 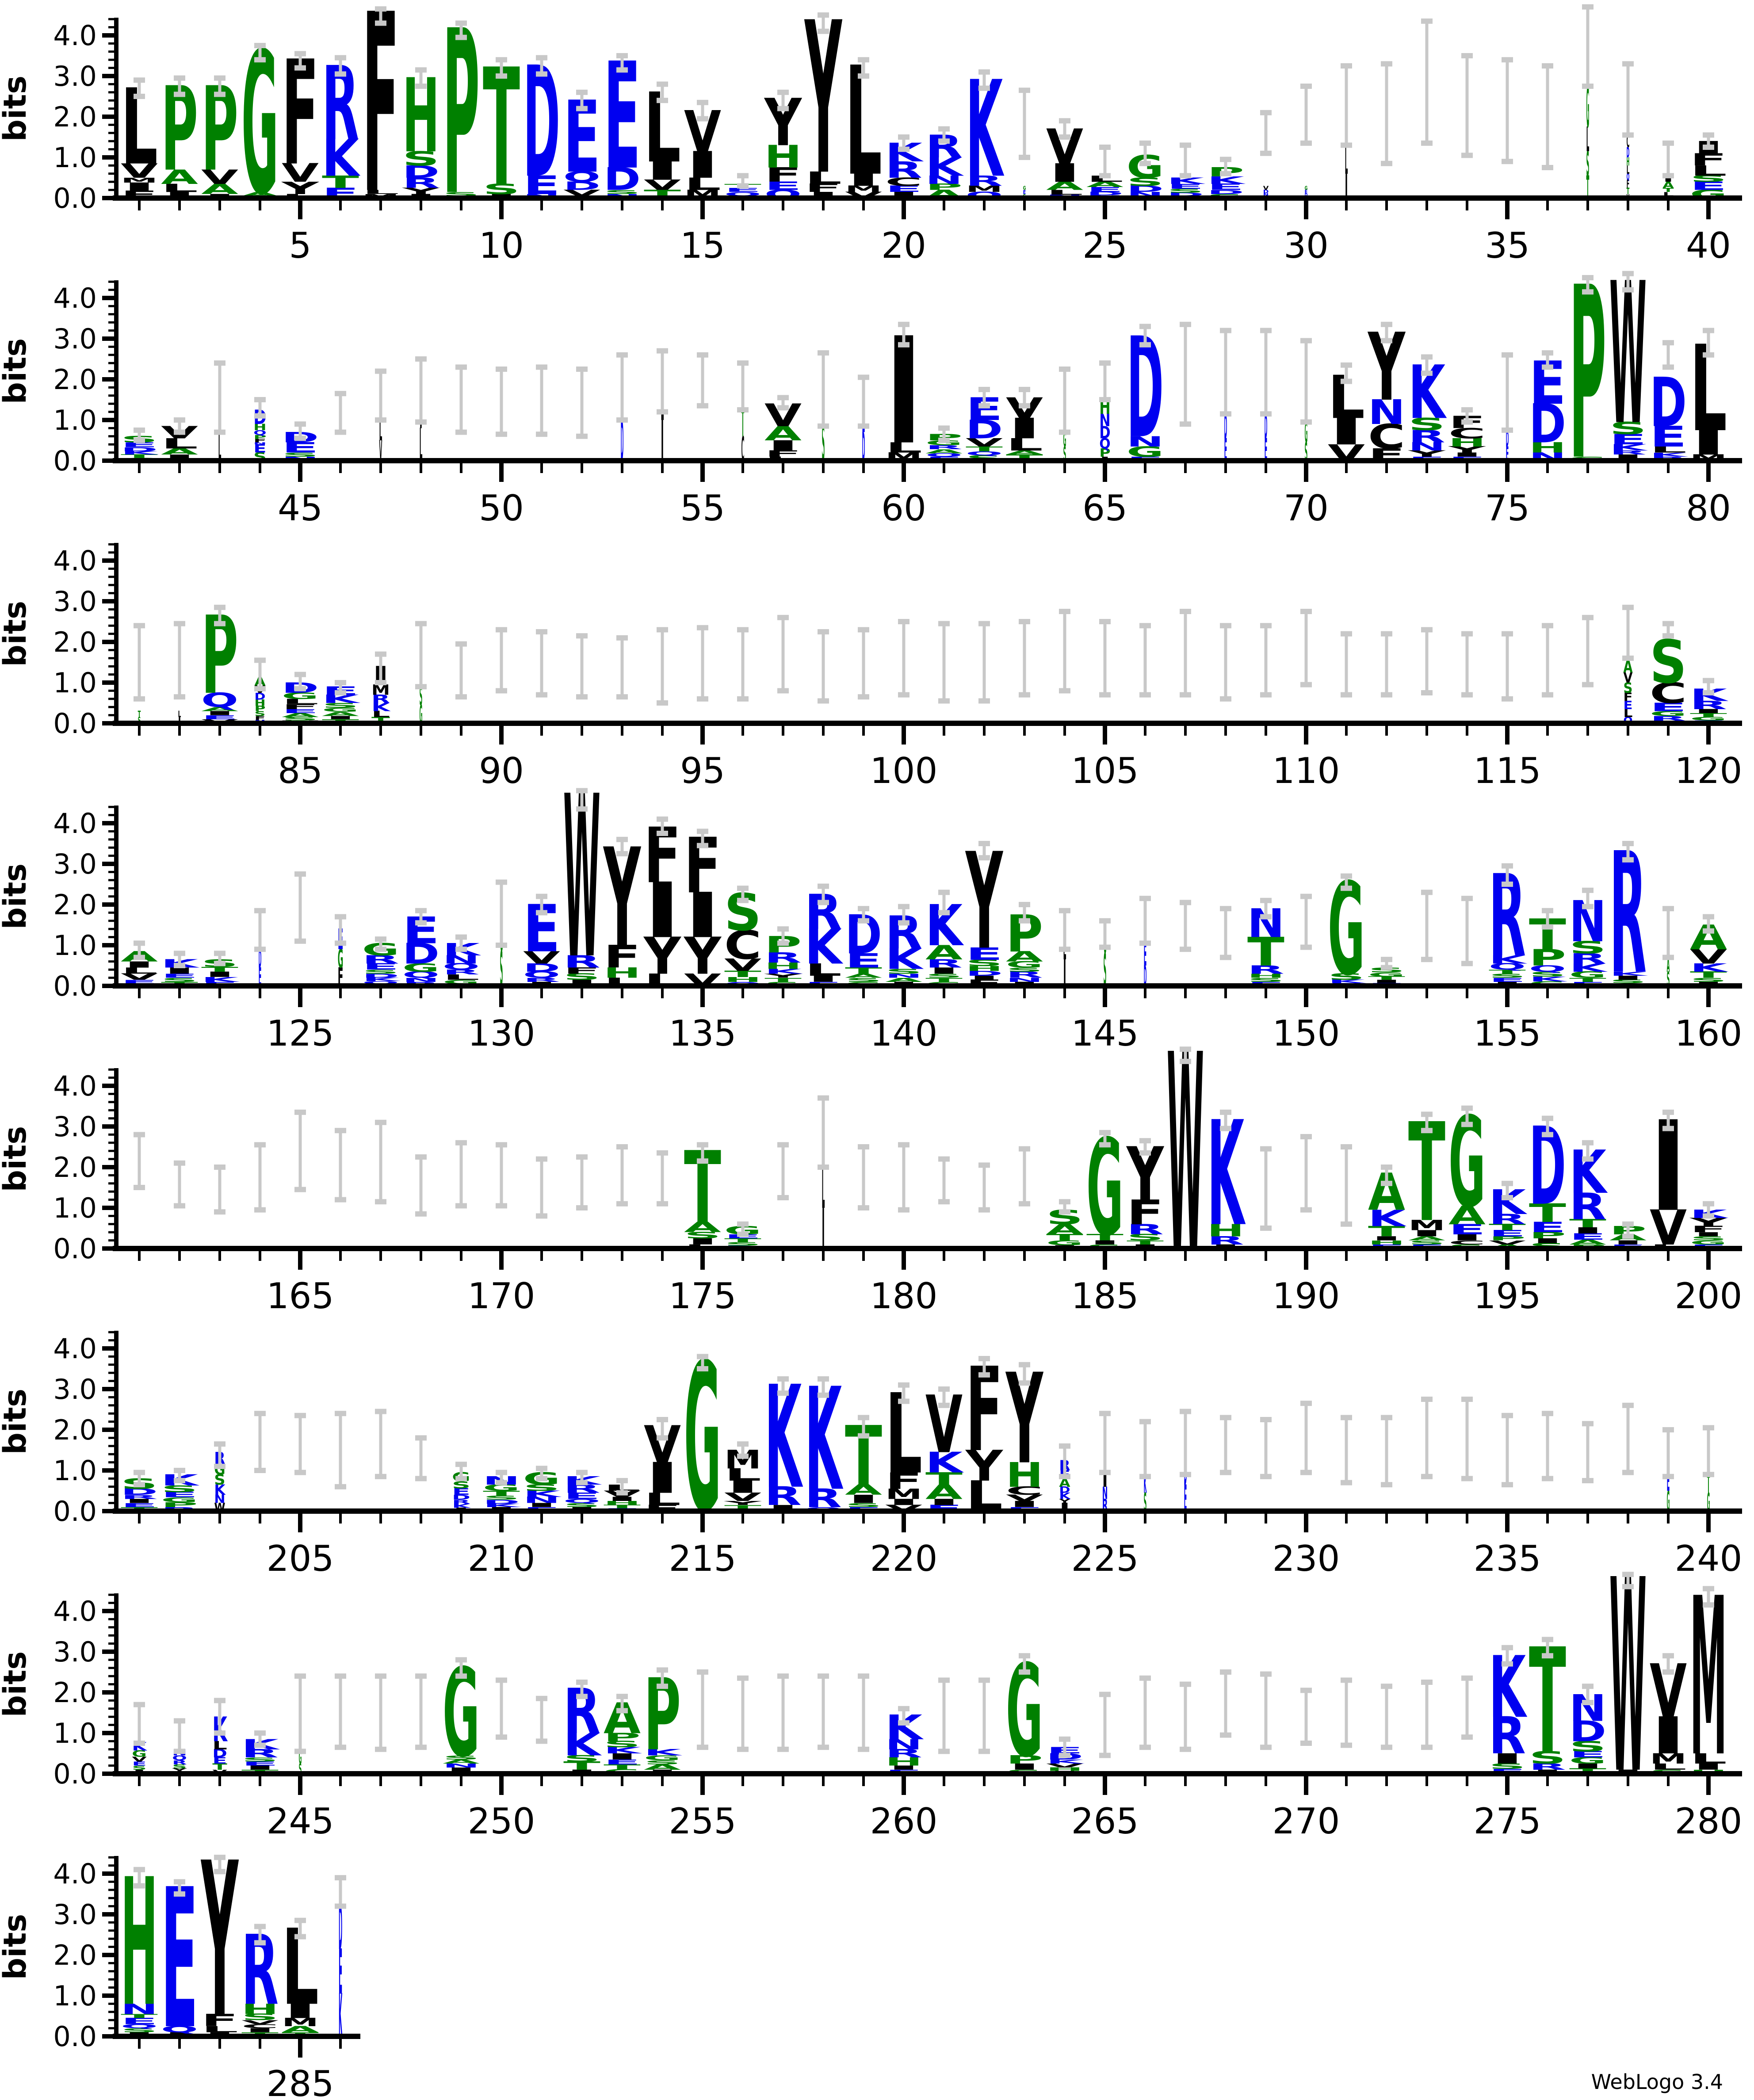 What do you see at coordinates (1709, 1821) in the screenshot?
I see `x-tick-label: 280` at bounding box center [1709, 1821].